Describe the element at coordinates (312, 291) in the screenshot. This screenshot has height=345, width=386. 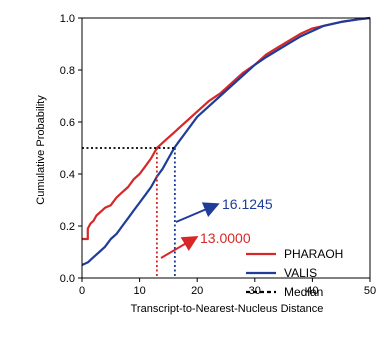
I see `x-tick-label: 40` at that location.